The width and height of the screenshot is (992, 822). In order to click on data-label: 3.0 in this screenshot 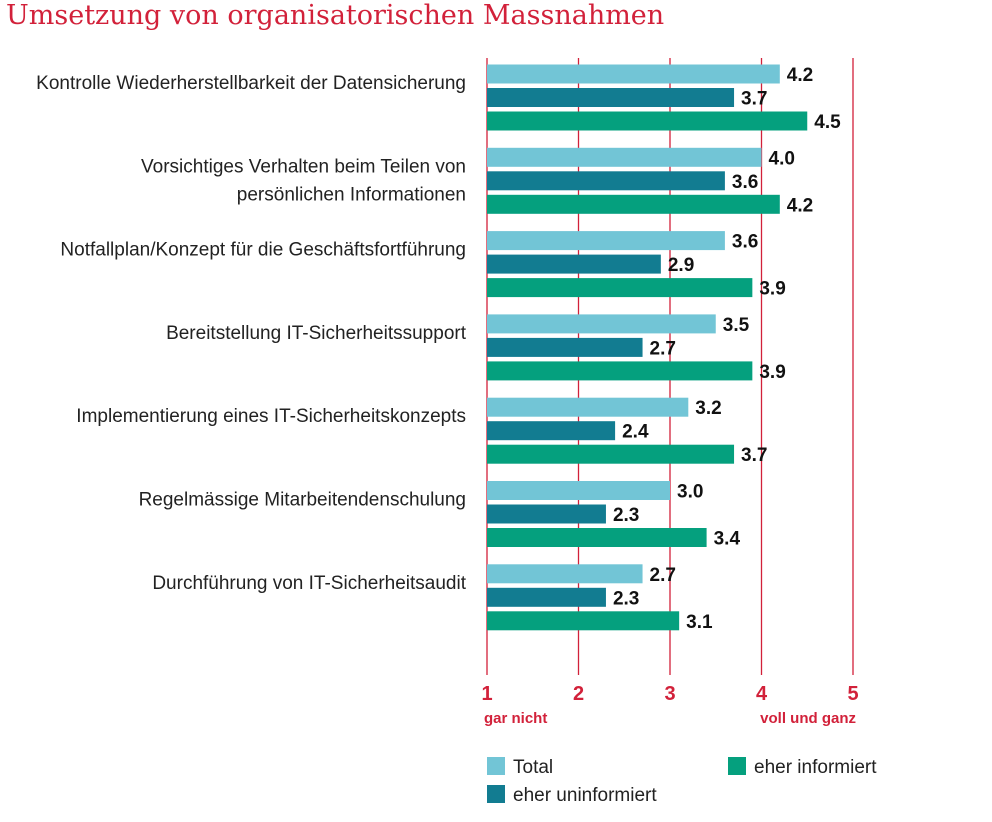, I will do `click(690, 492)`.